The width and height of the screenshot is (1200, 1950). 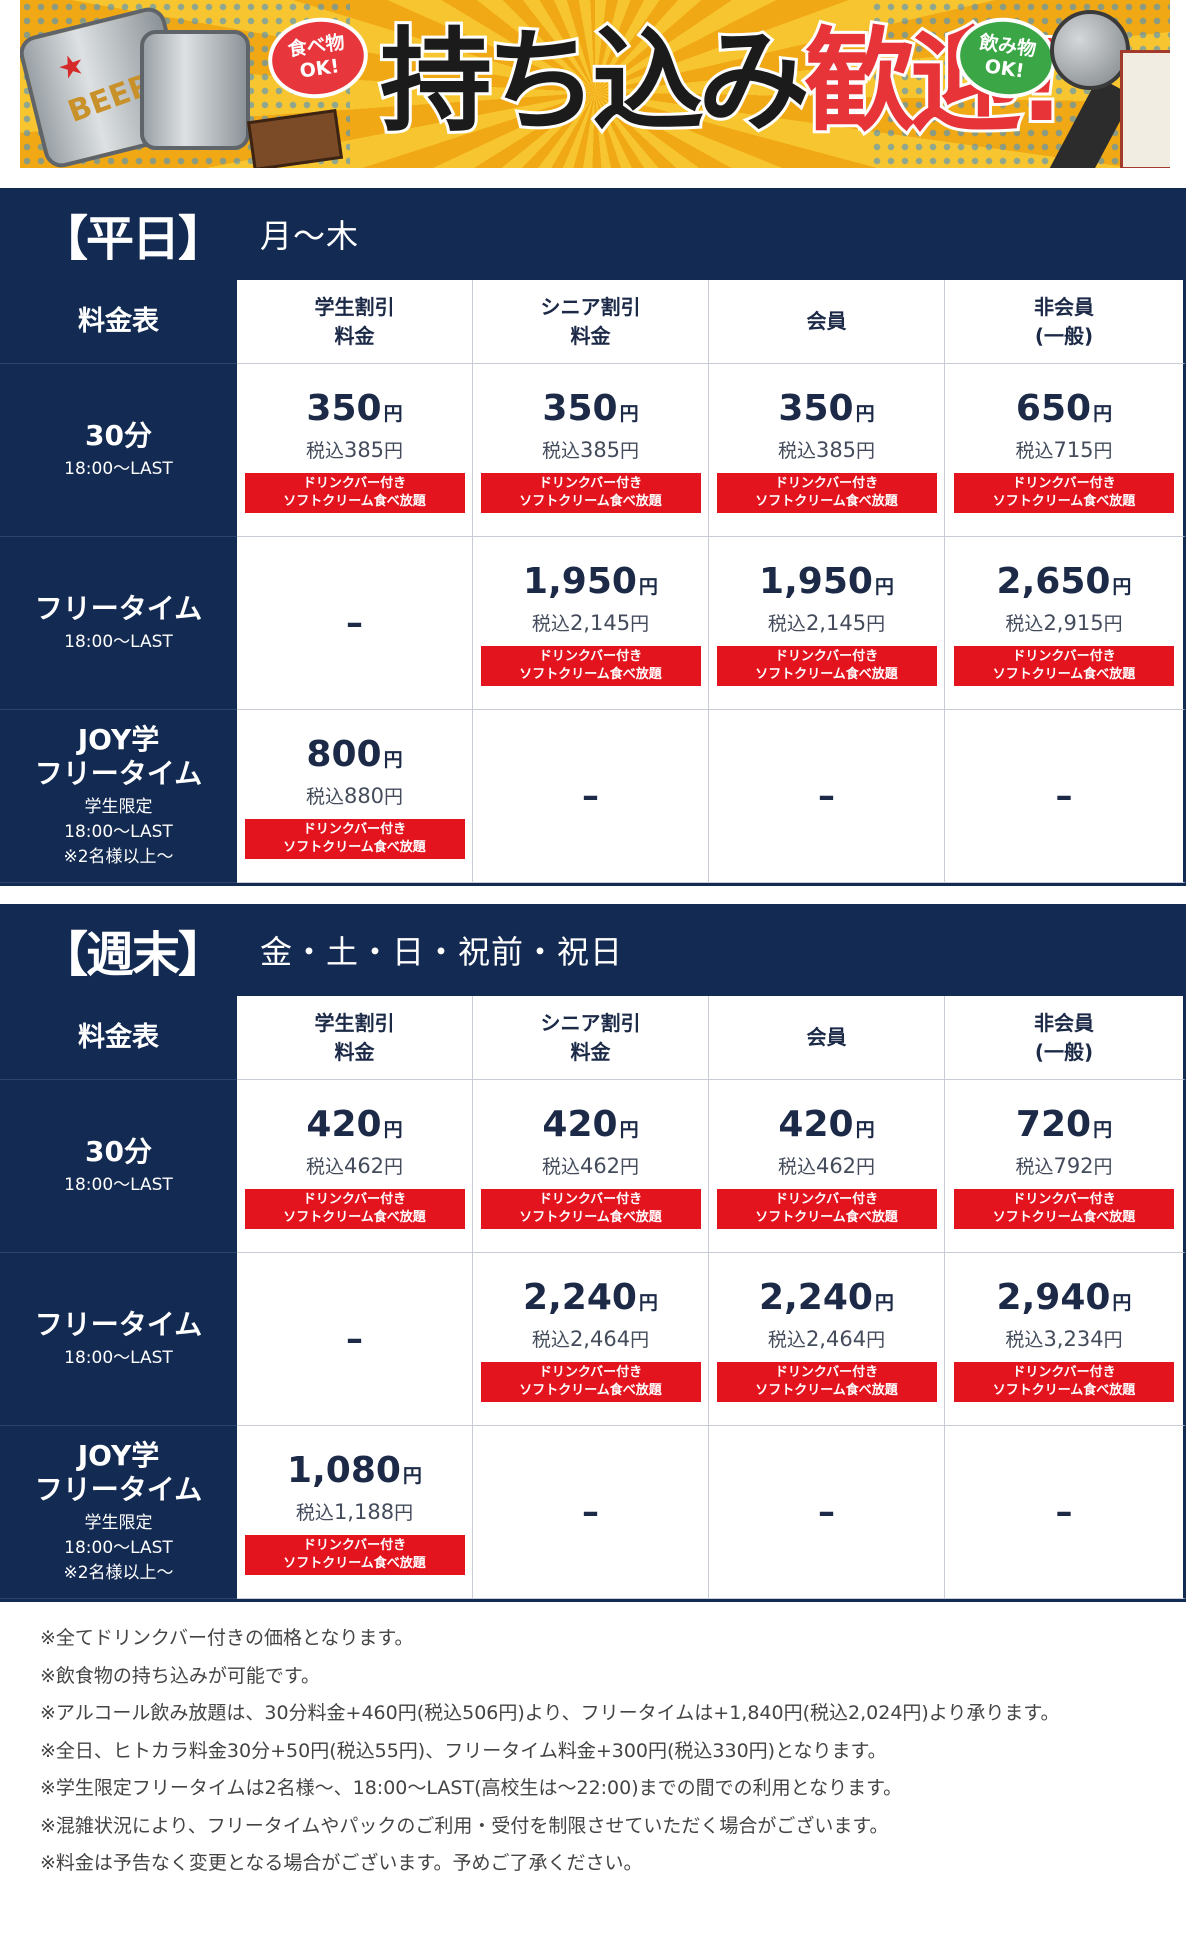 I want to click on tax-value: 462, so click(x=364, y=1166).